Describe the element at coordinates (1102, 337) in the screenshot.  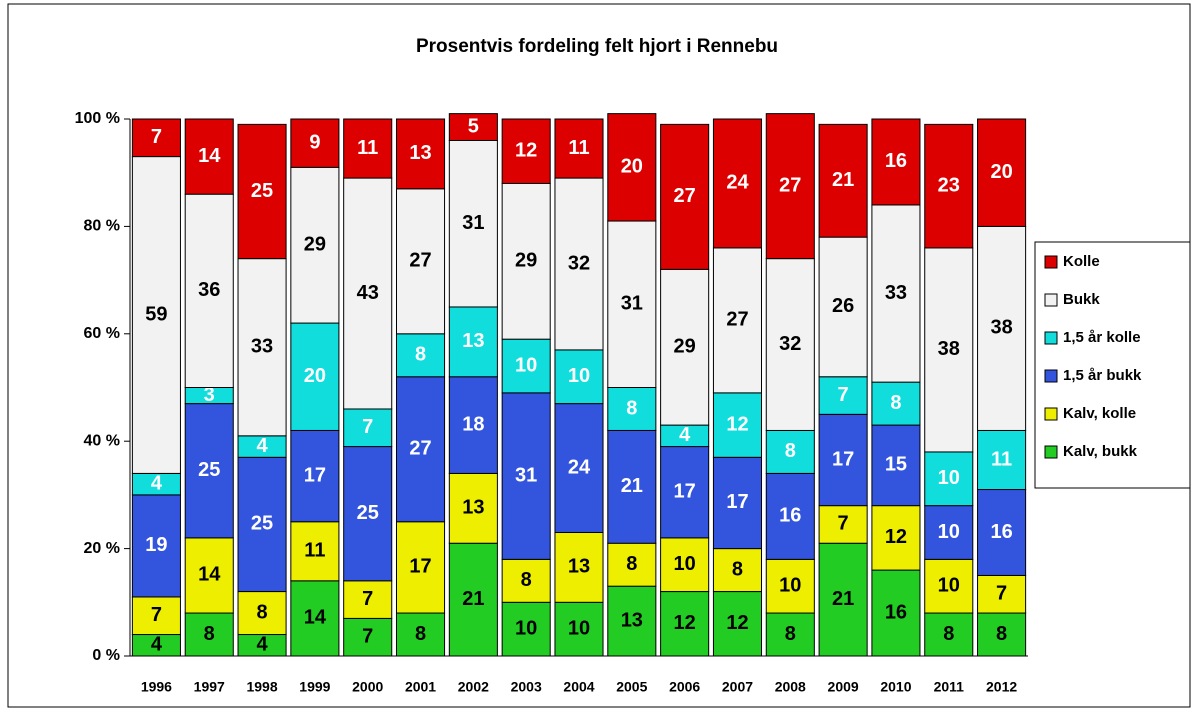
I see `legend-label: 1,5 år kolle` at that location.